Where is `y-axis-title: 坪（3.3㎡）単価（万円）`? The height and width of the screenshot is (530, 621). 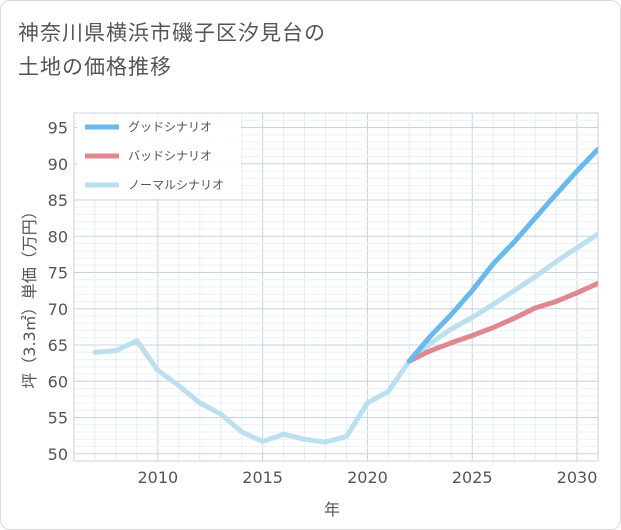
y-axis-title: 坪（3.3㎡）単価（万円） is located at coordinates (29, 295).